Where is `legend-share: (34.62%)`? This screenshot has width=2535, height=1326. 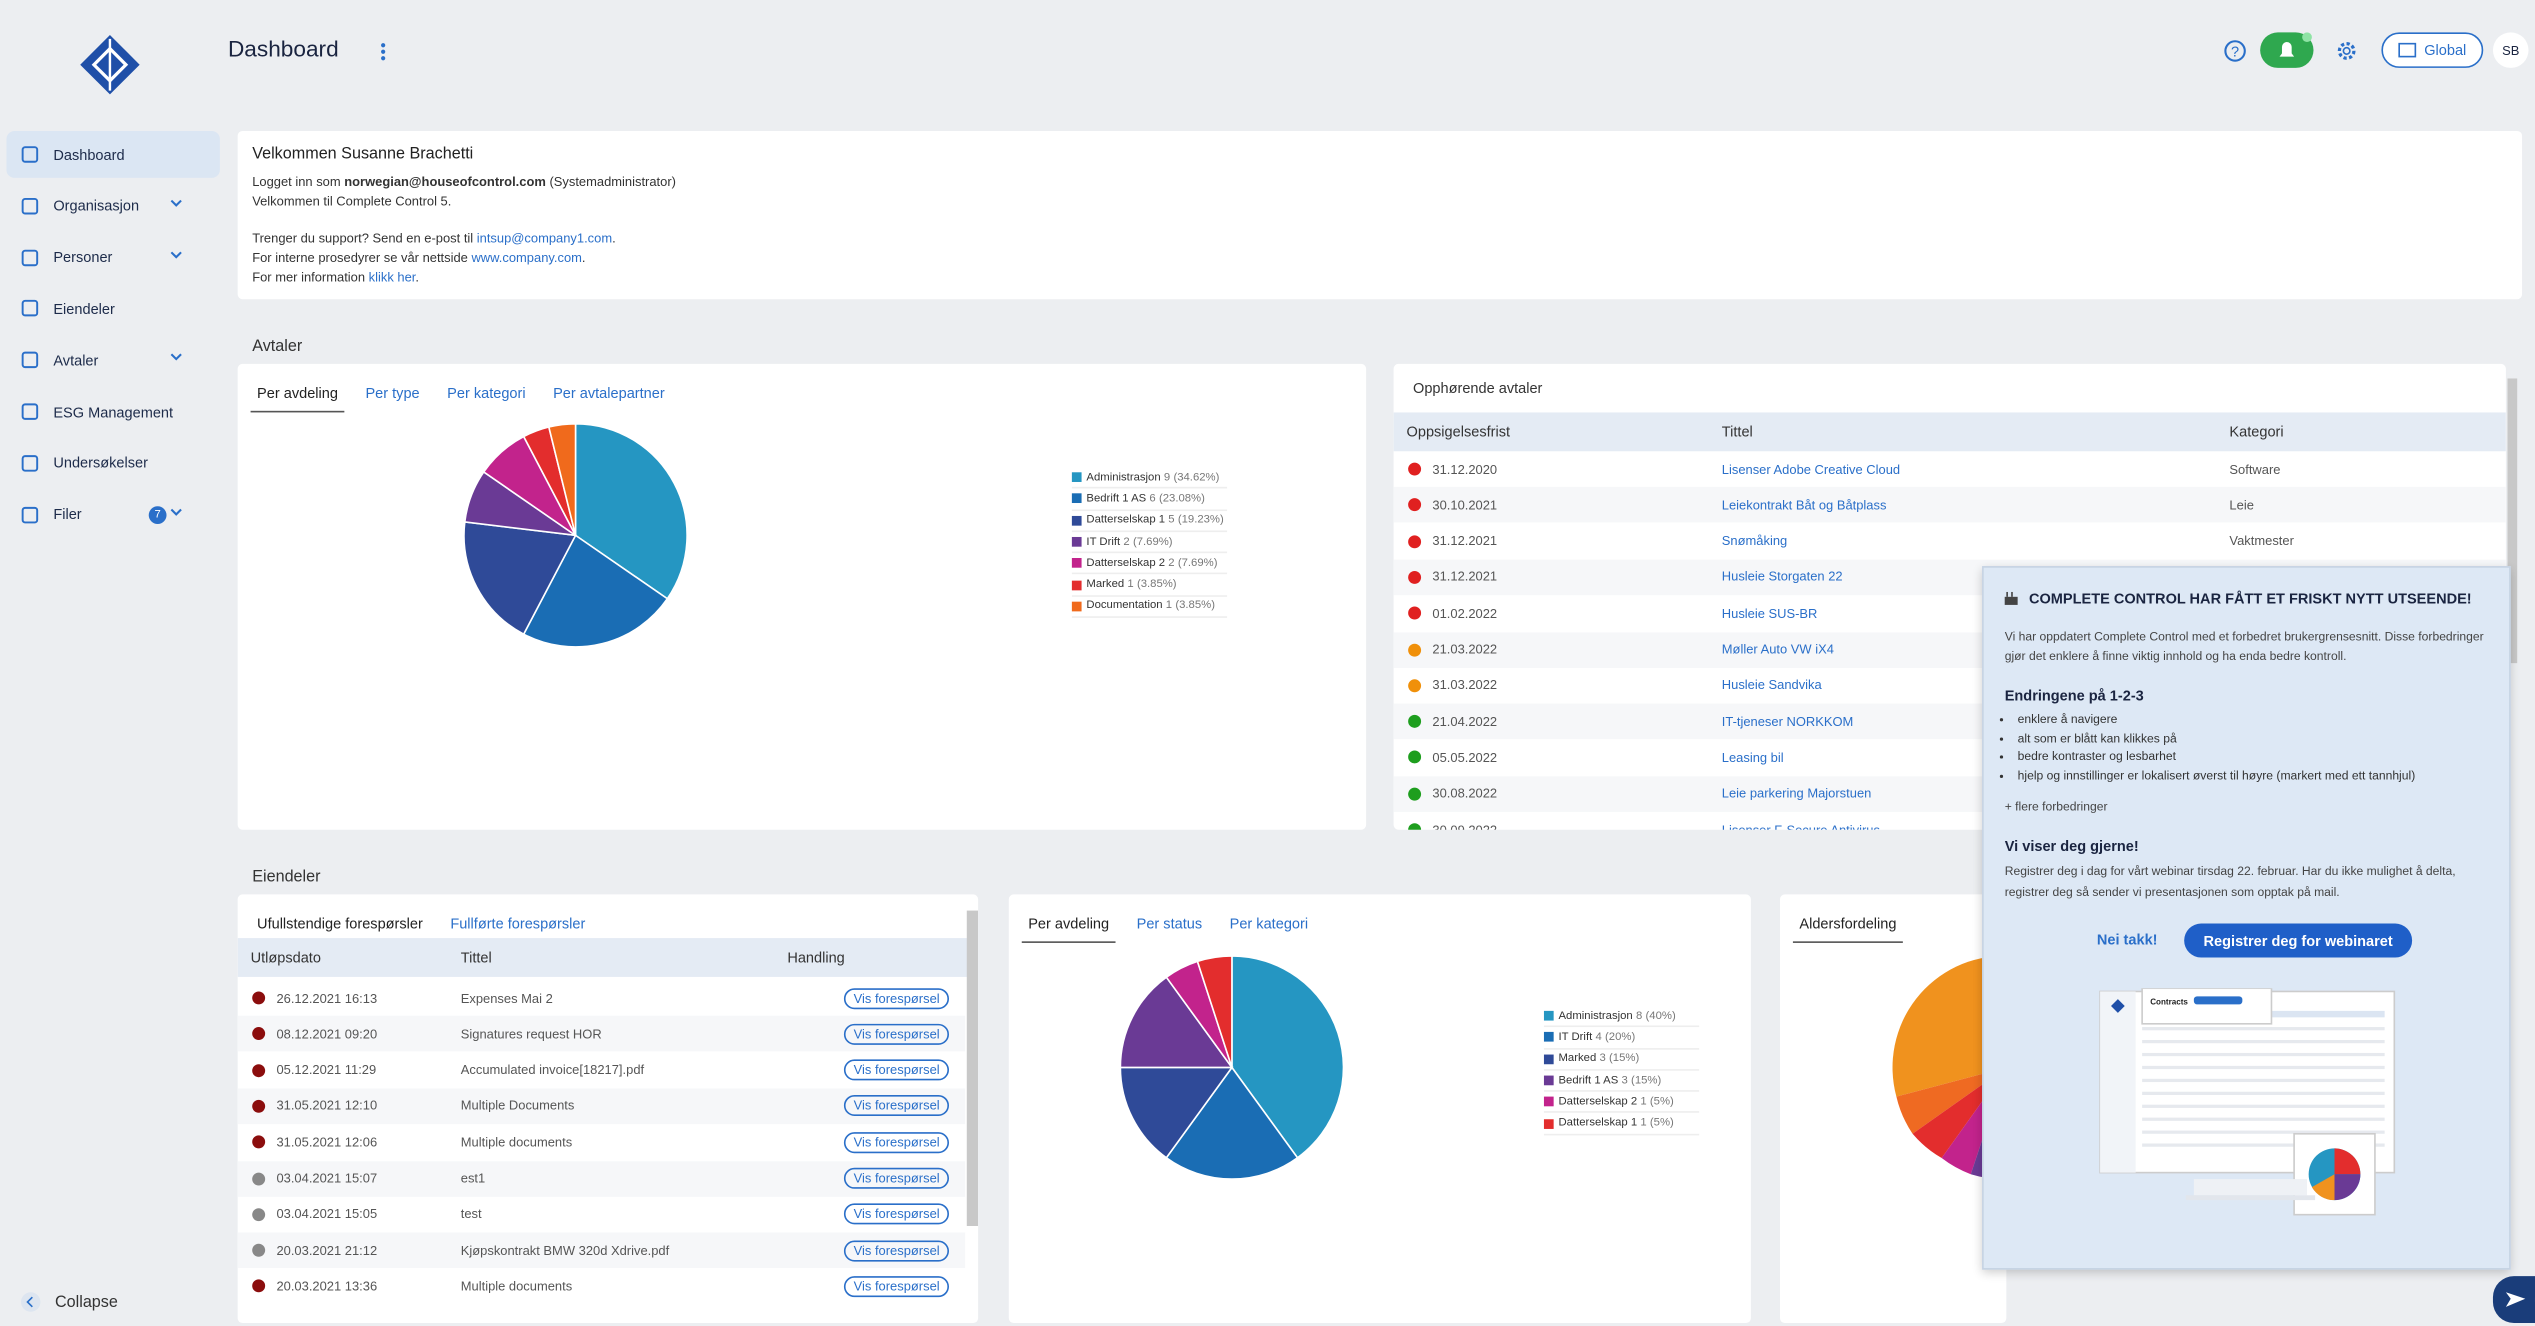
legend-share: (34.62%) is located at coordinates (1196, 477).